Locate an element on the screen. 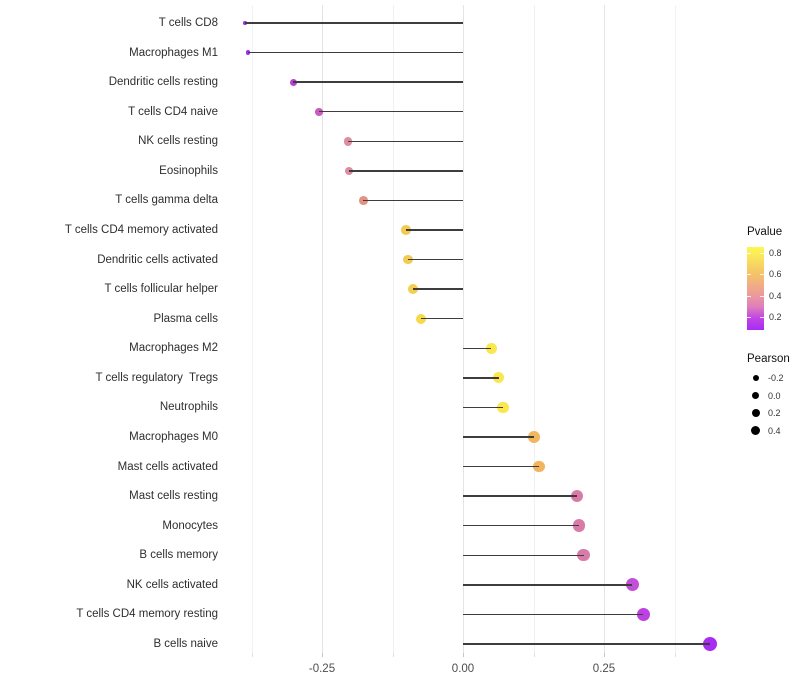 Image resolution: width=800 pixels, height=700 pixels. x-tick-label: 0.25 is located at coordinates (604, 669).